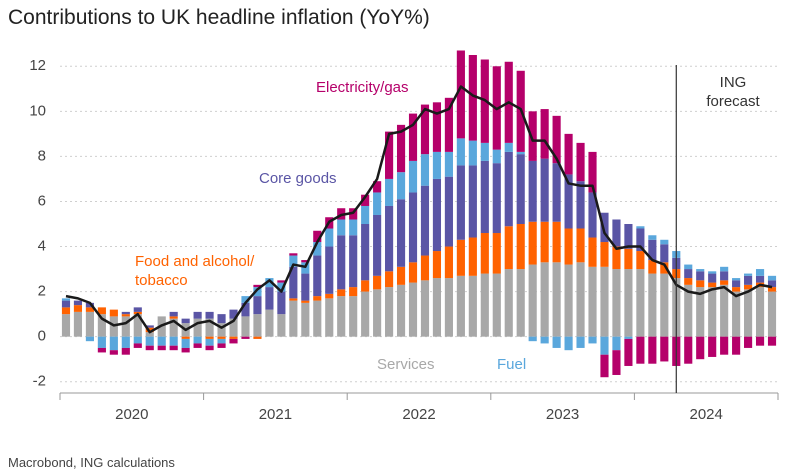  I want to click on forecast-label: ING forecast, so click(733, 92).